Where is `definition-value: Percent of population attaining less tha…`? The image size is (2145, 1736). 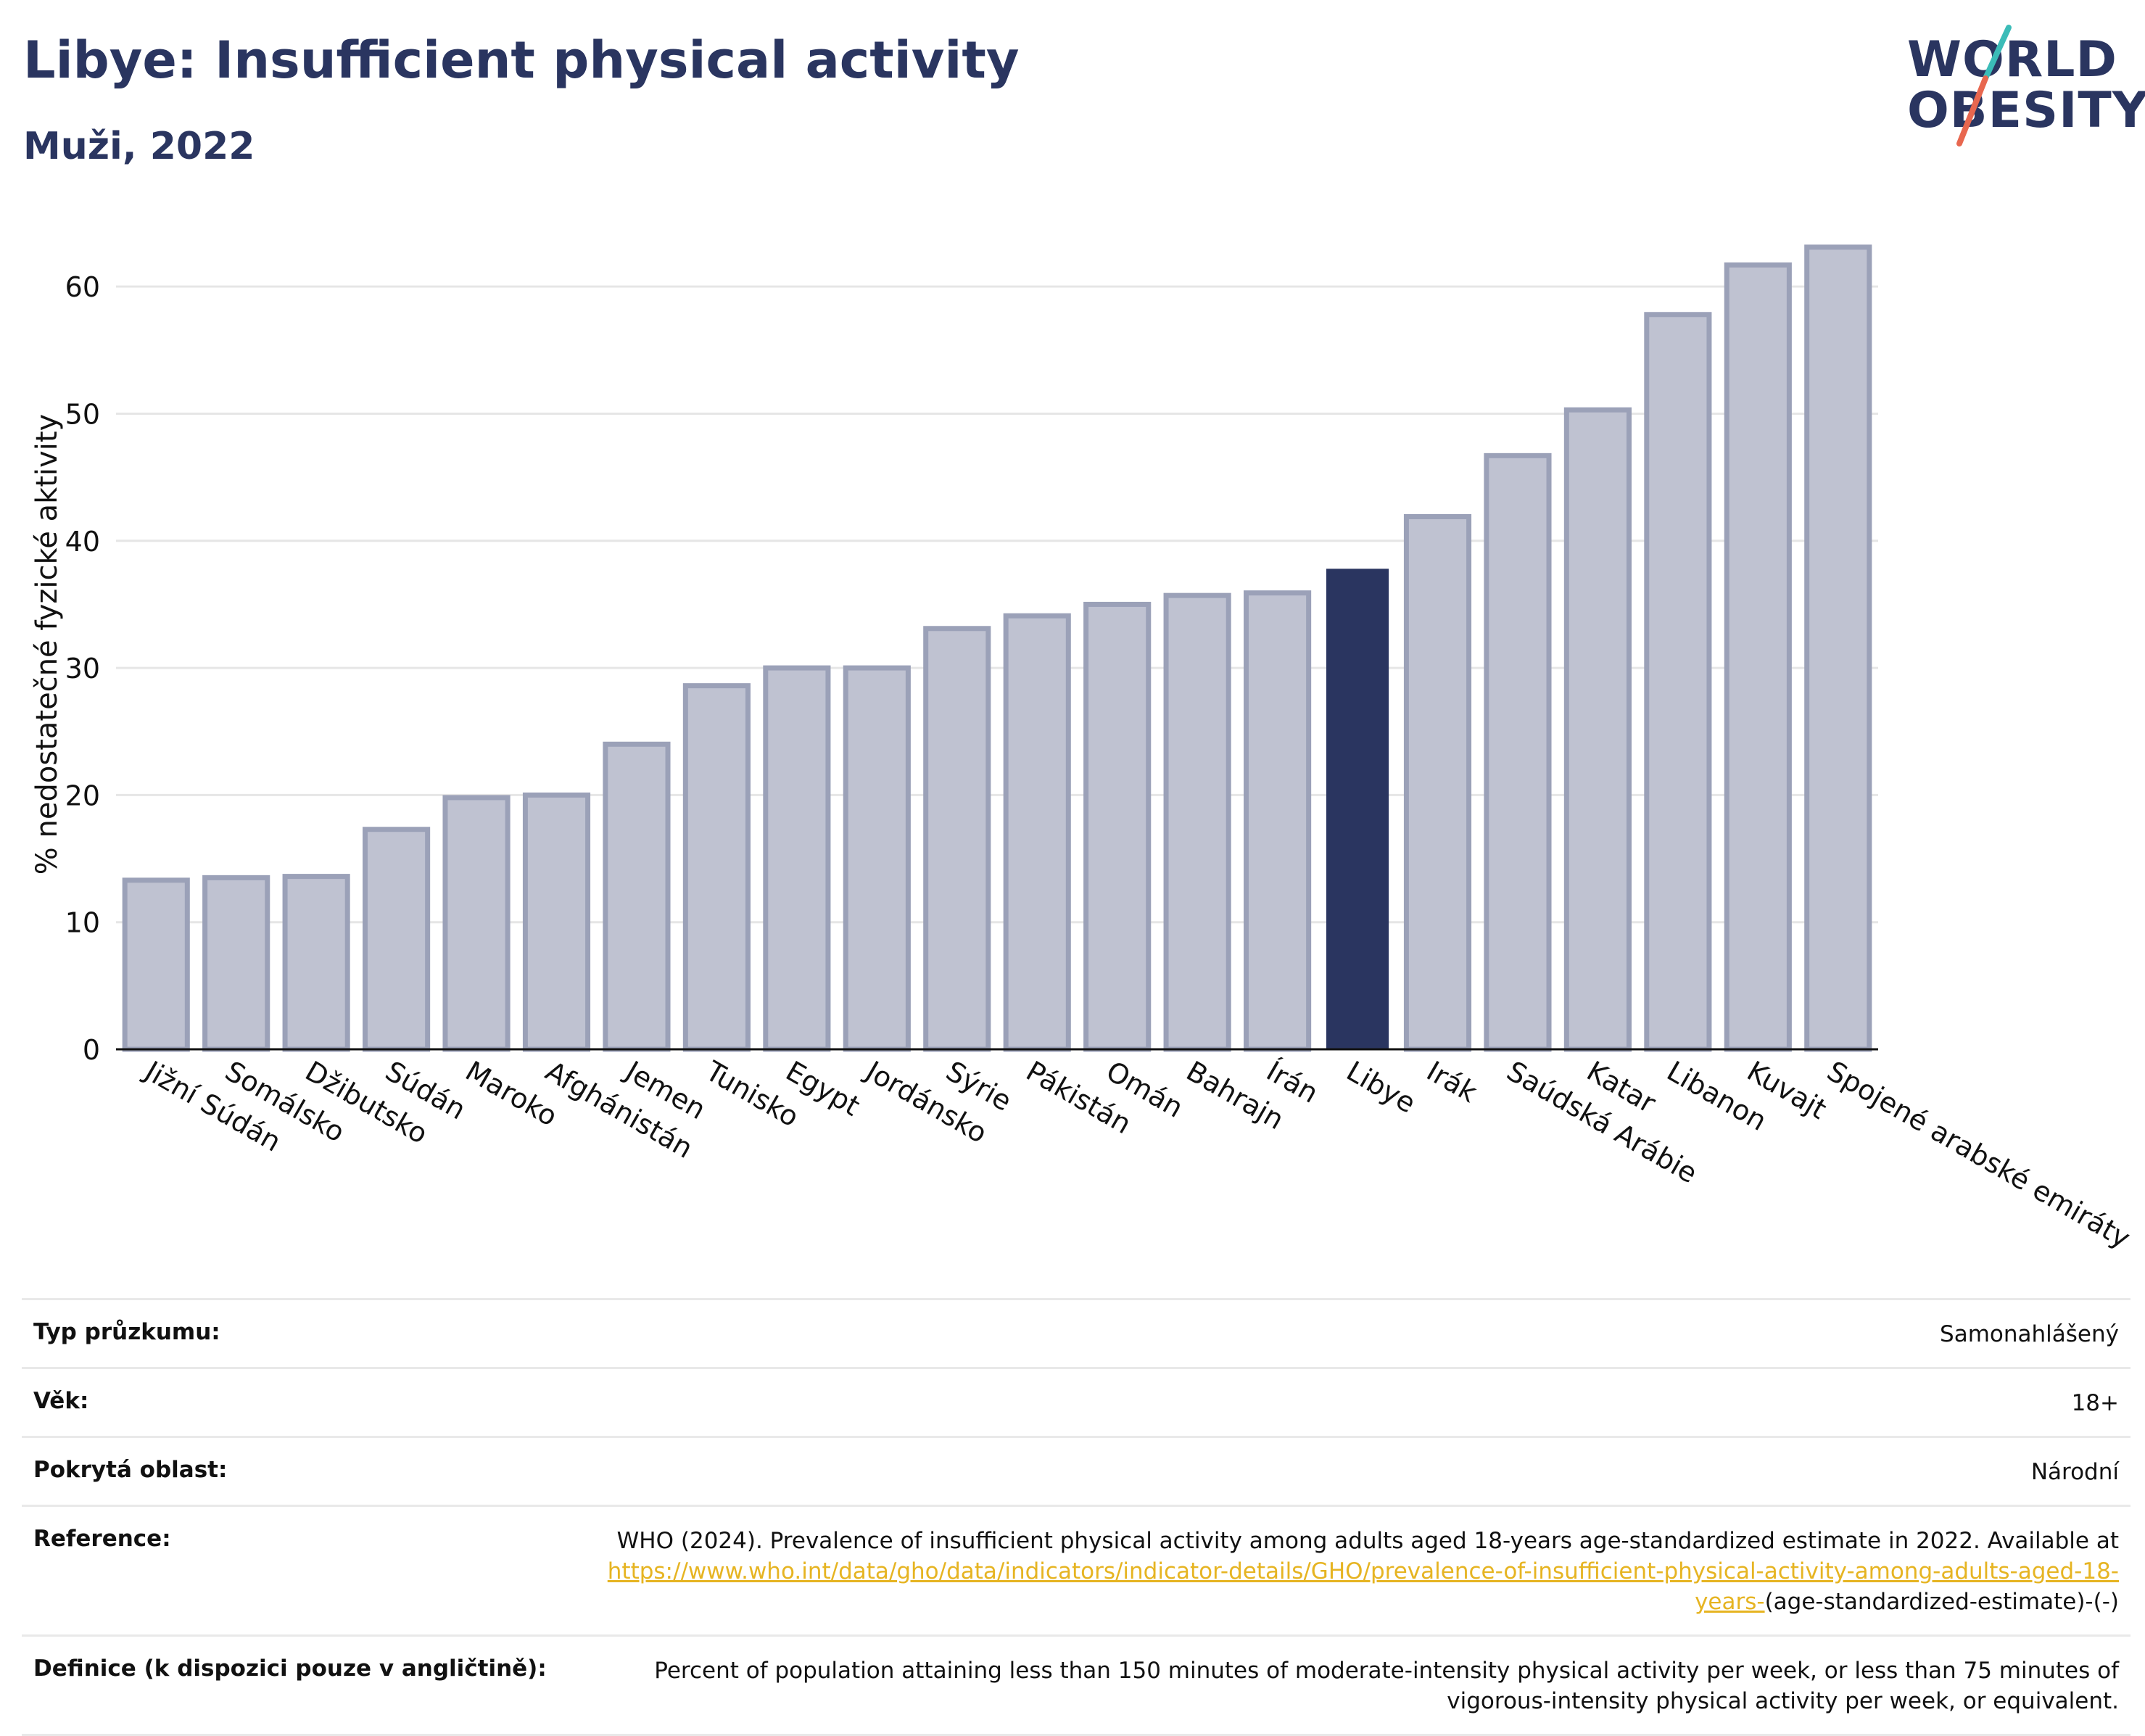
definition-value: Percent of population attaining less tha… is located at coordinates (1344, 1685).